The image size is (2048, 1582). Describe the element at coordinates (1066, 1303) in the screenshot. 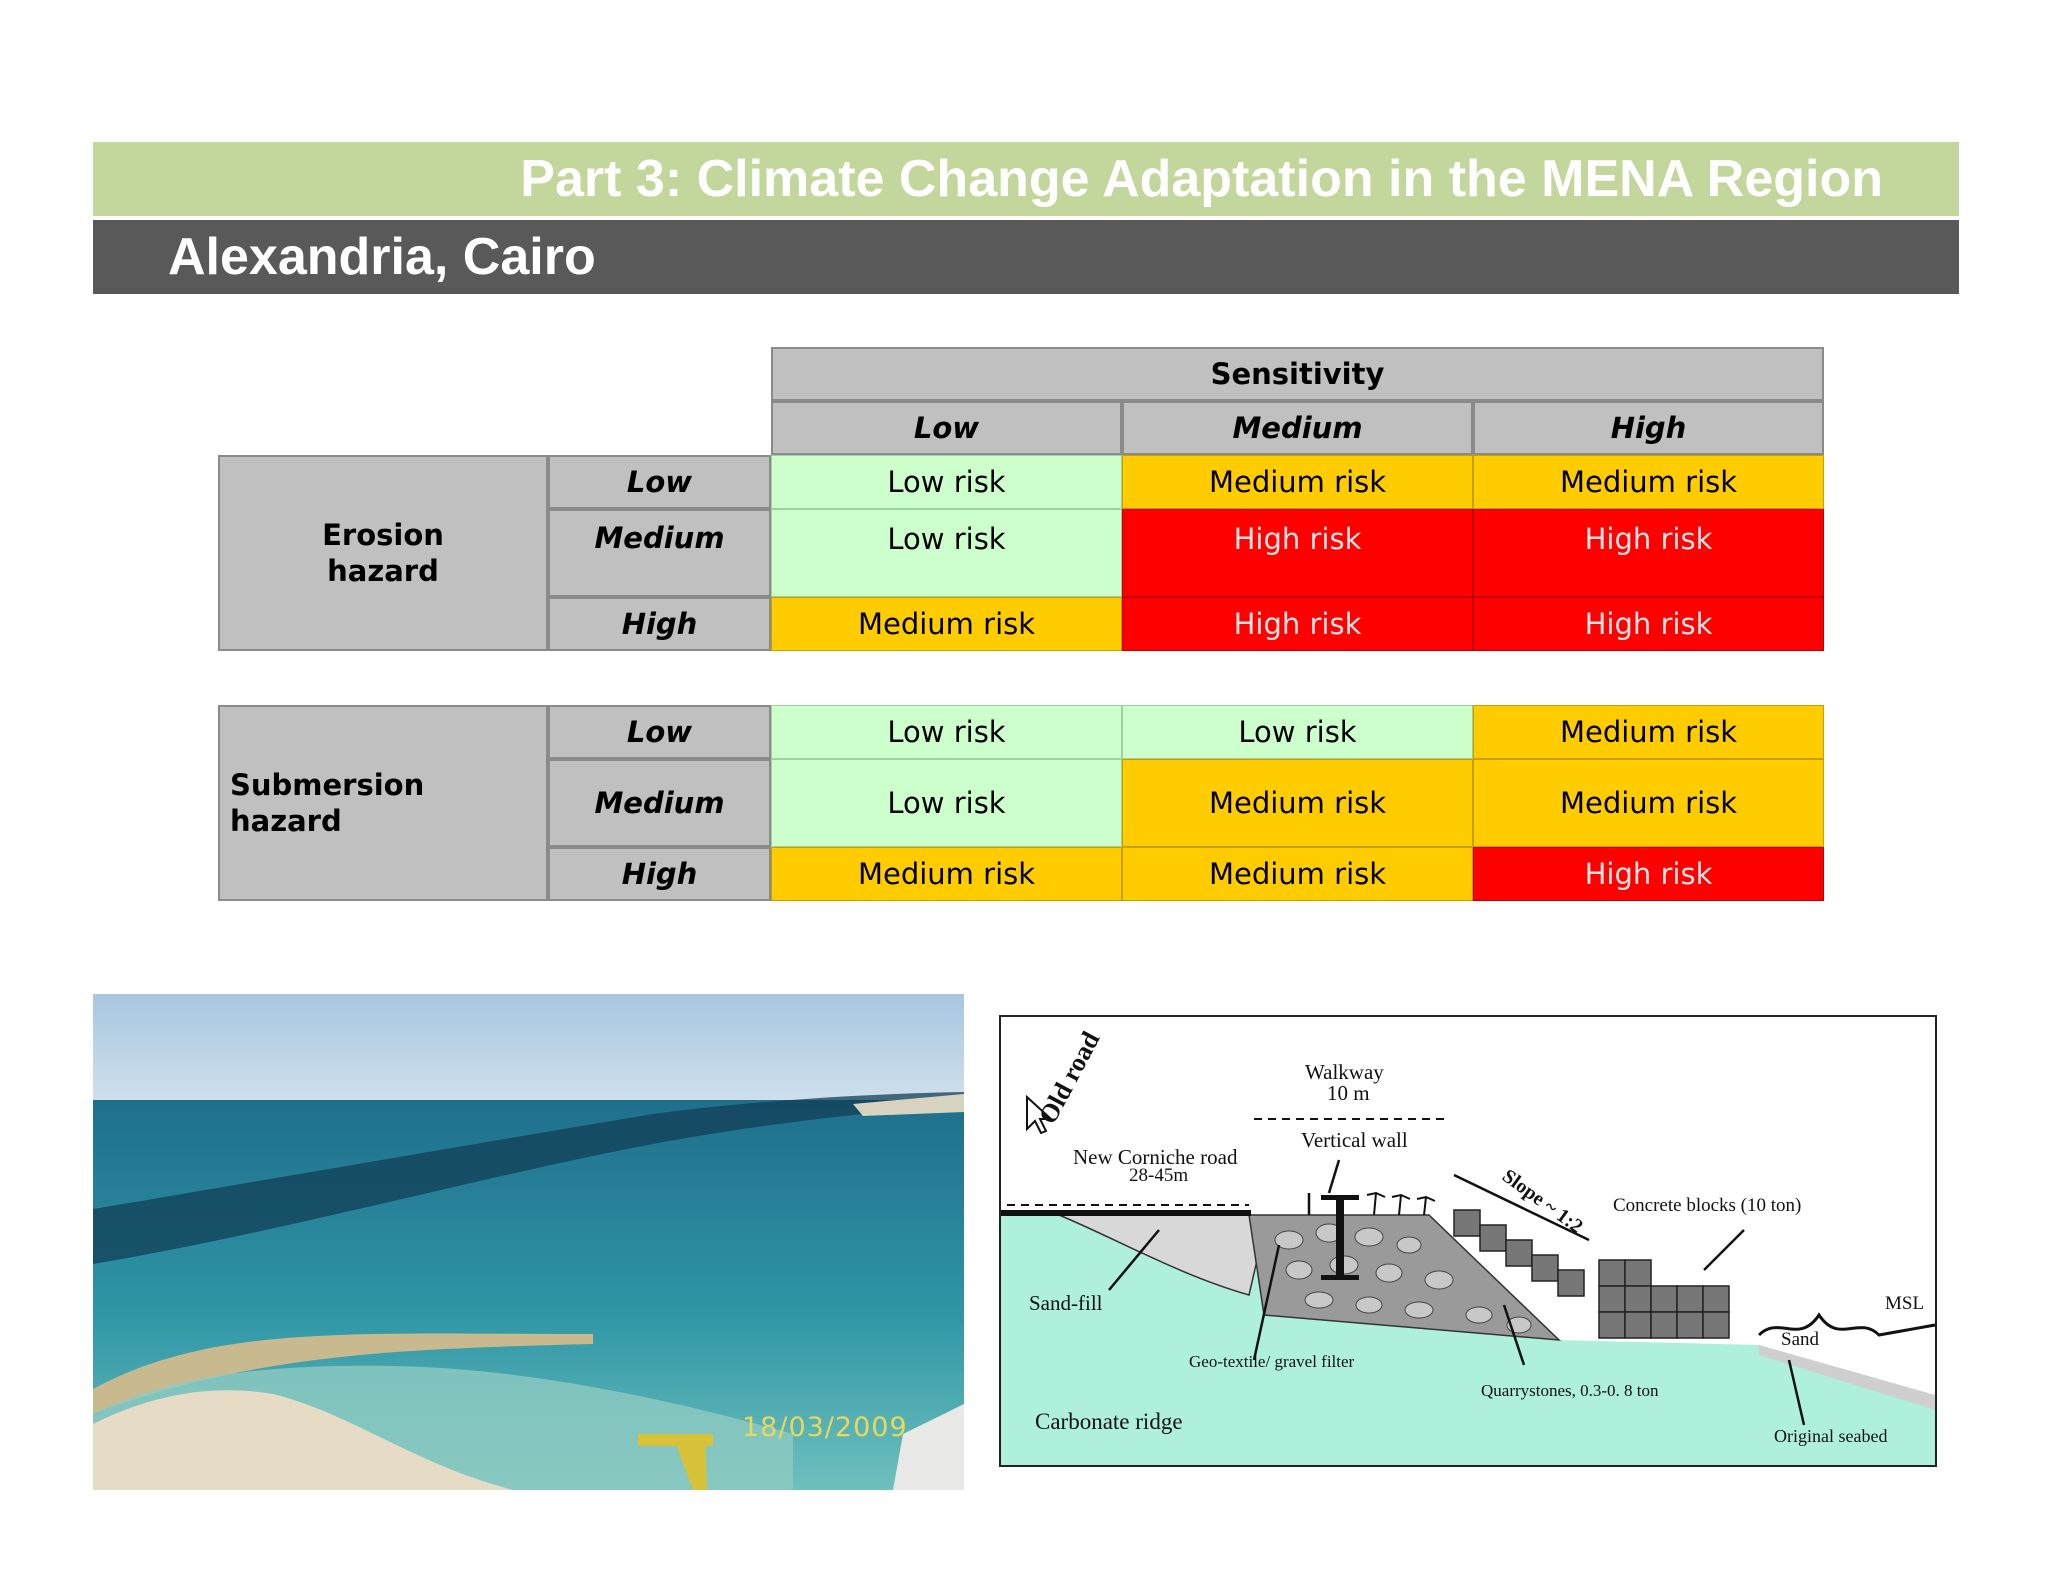

I see `label-sand-fill: Sand-fill` at that location.